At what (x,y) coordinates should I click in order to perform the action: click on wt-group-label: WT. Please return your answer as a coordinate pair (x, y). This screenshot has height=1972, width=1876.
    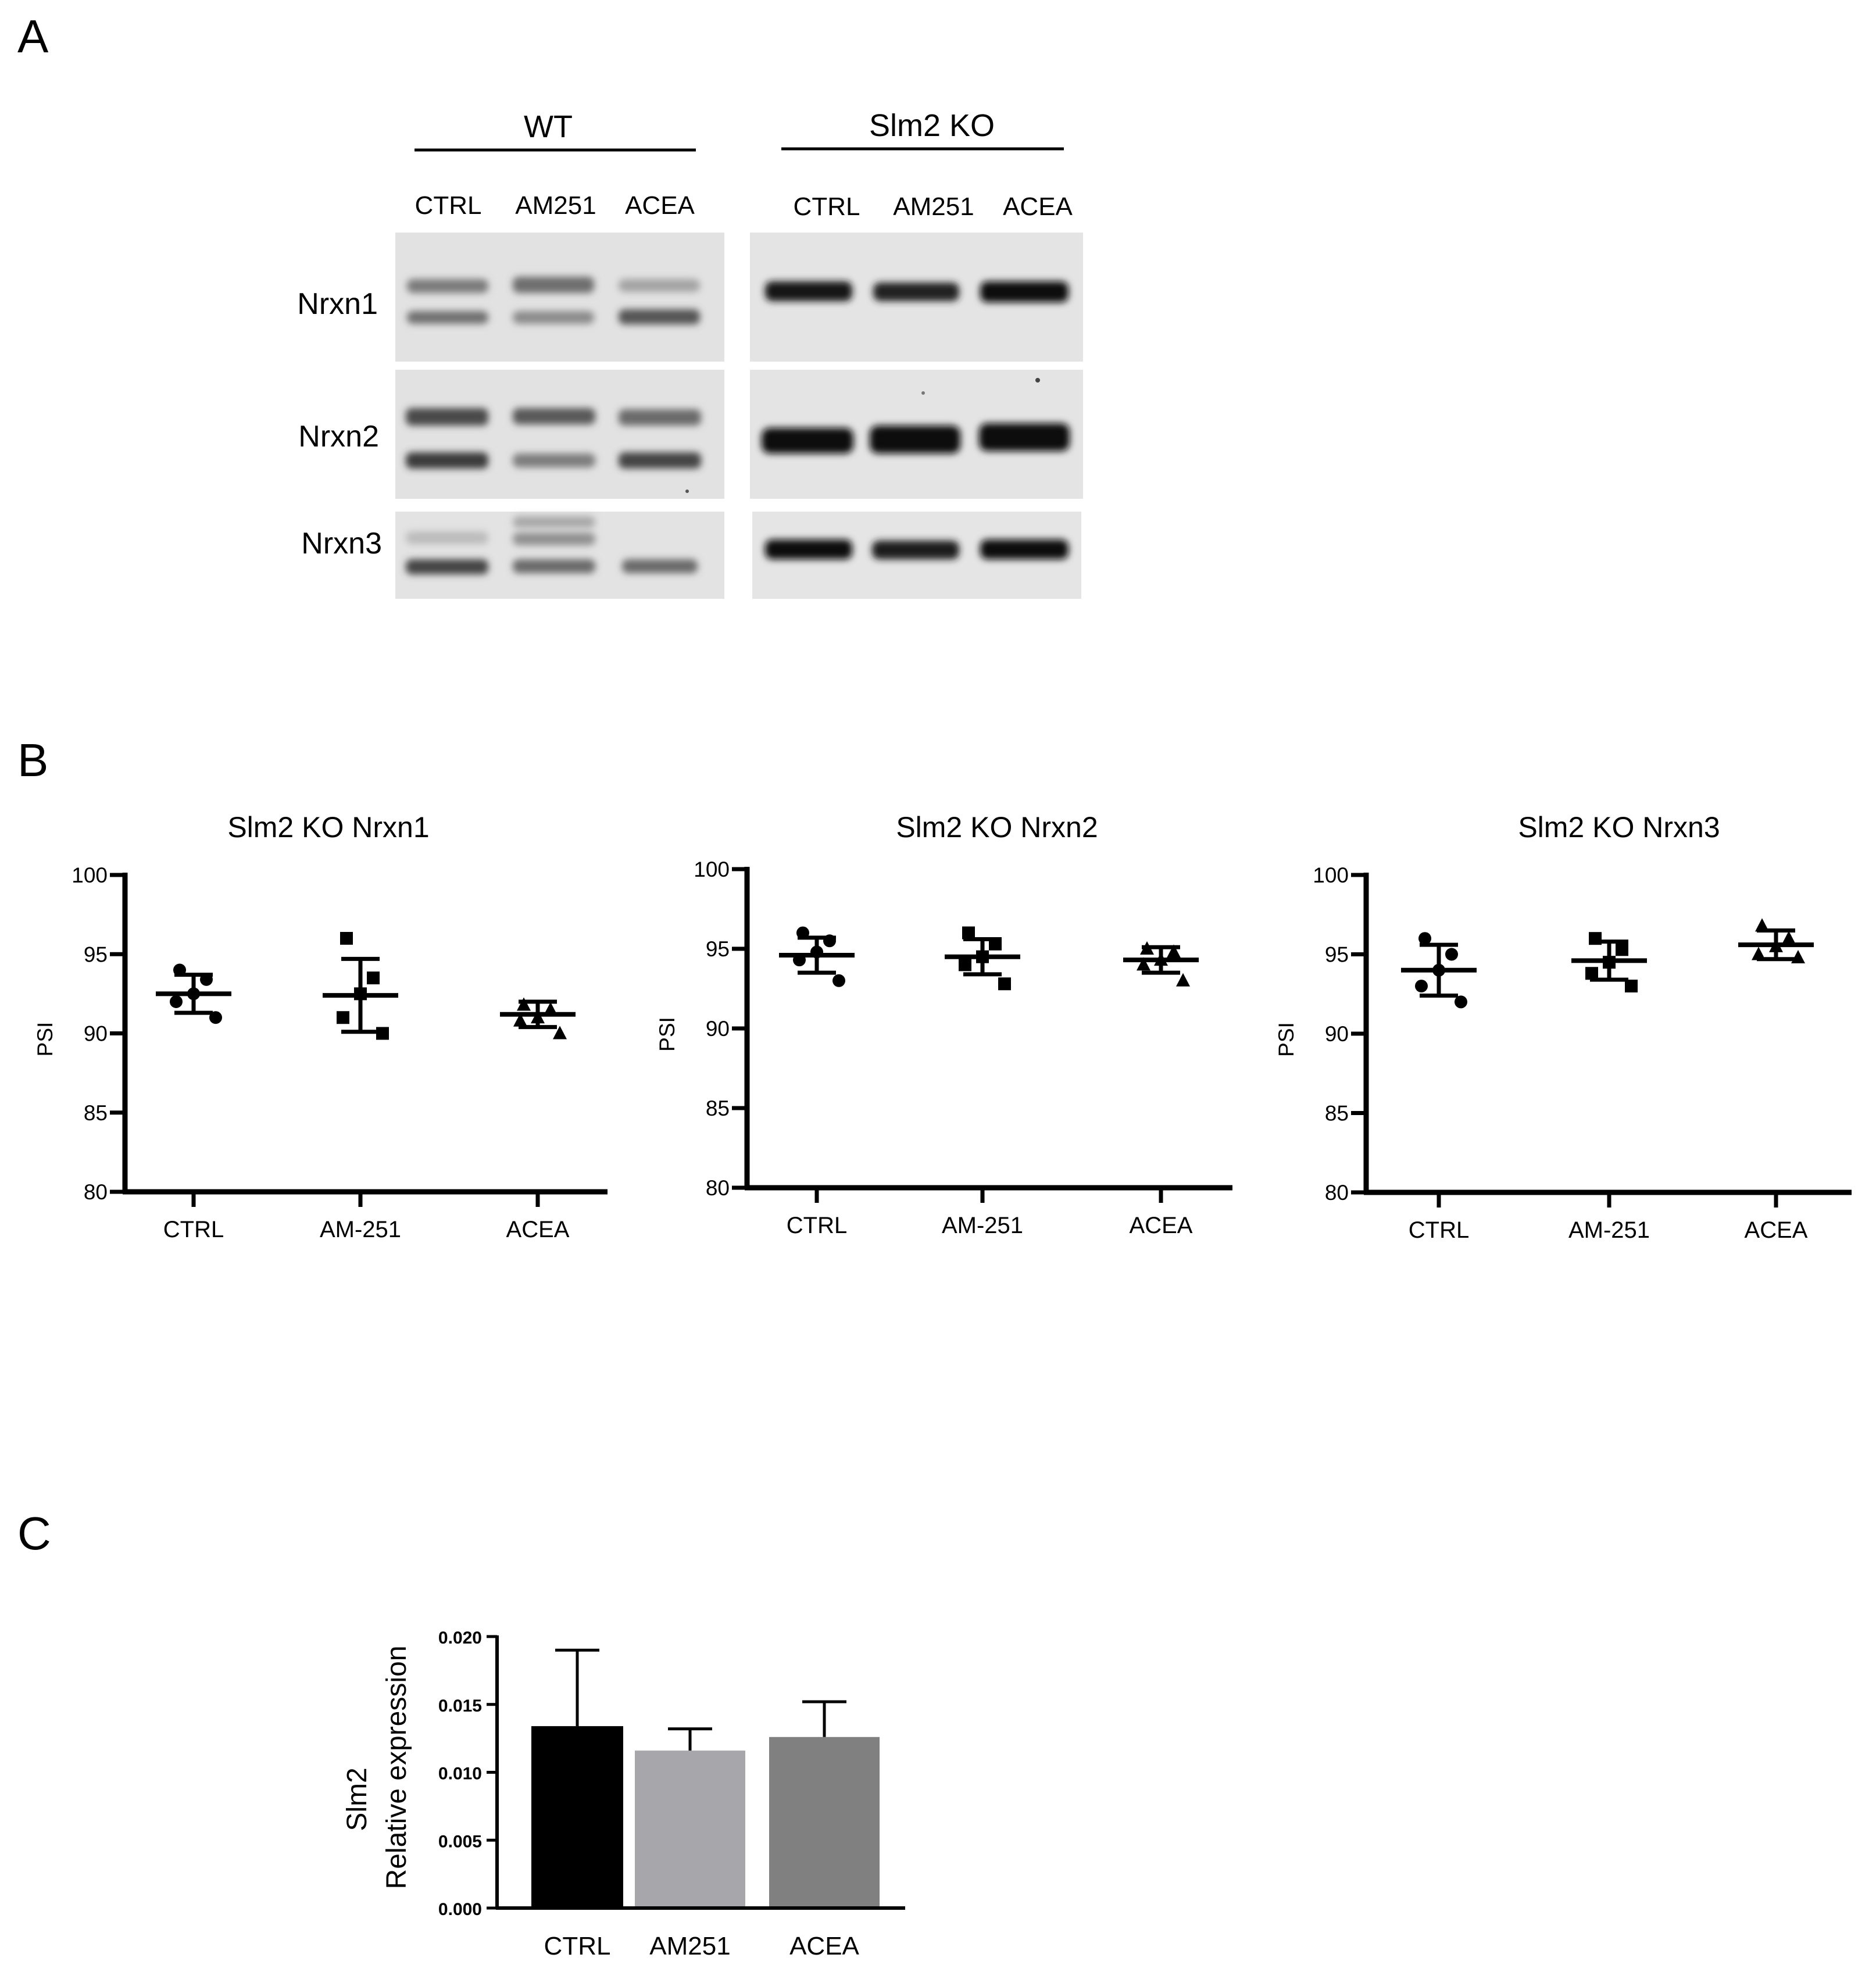
    Looking at the image, I should click on (548, 126).